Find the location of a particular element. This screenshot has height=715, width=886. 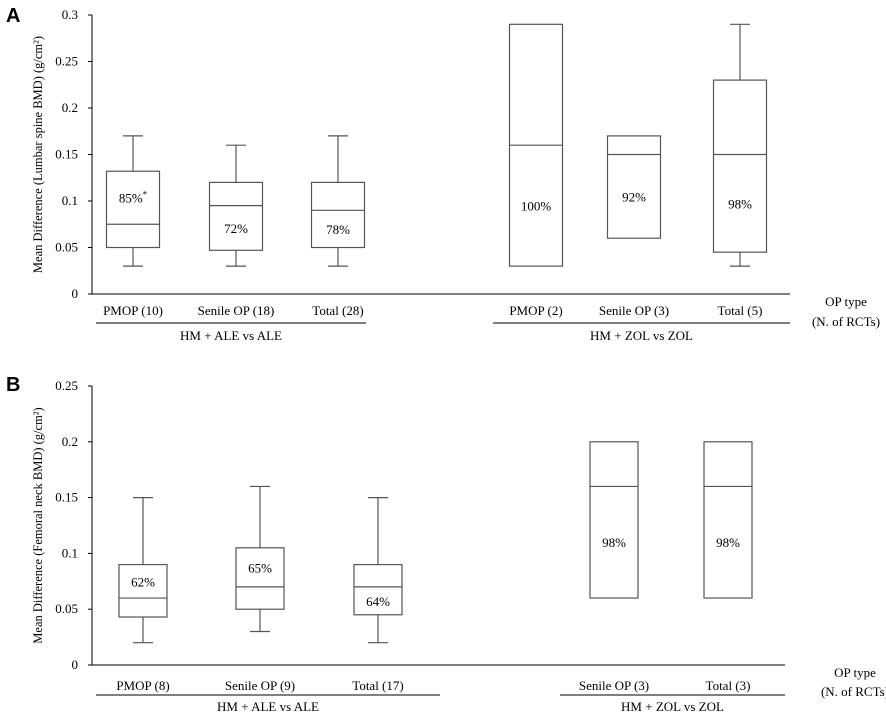

panel-label: B is located at coordinates (13, 385).